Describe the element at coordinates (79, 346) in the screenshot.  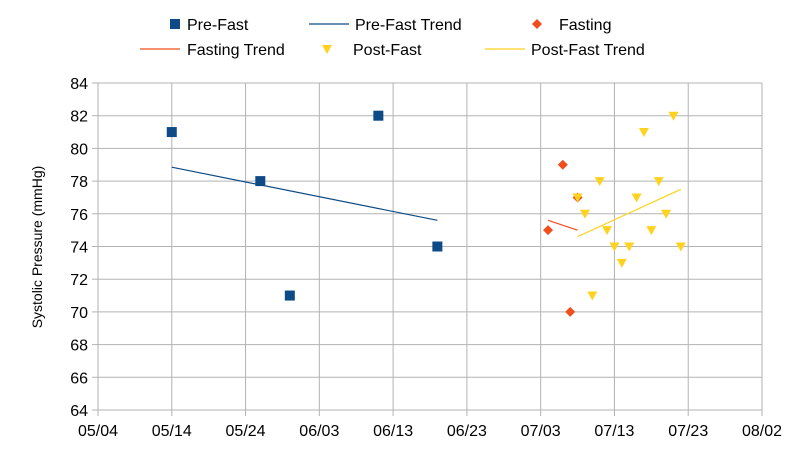
I see `y-tick-label: 68` at that location.